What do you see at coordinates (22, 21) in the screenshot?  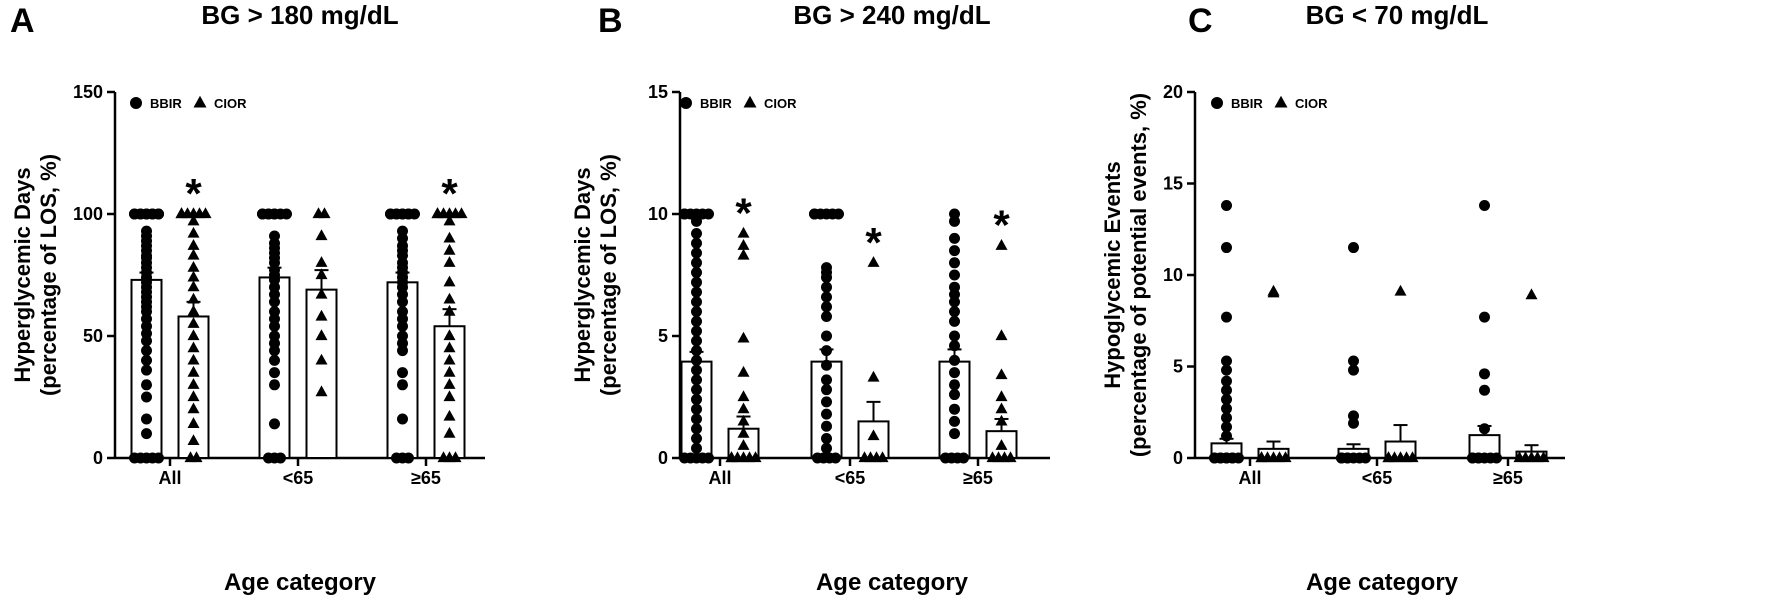 I see `panel-letter: A` at bounding box center [22, 21].